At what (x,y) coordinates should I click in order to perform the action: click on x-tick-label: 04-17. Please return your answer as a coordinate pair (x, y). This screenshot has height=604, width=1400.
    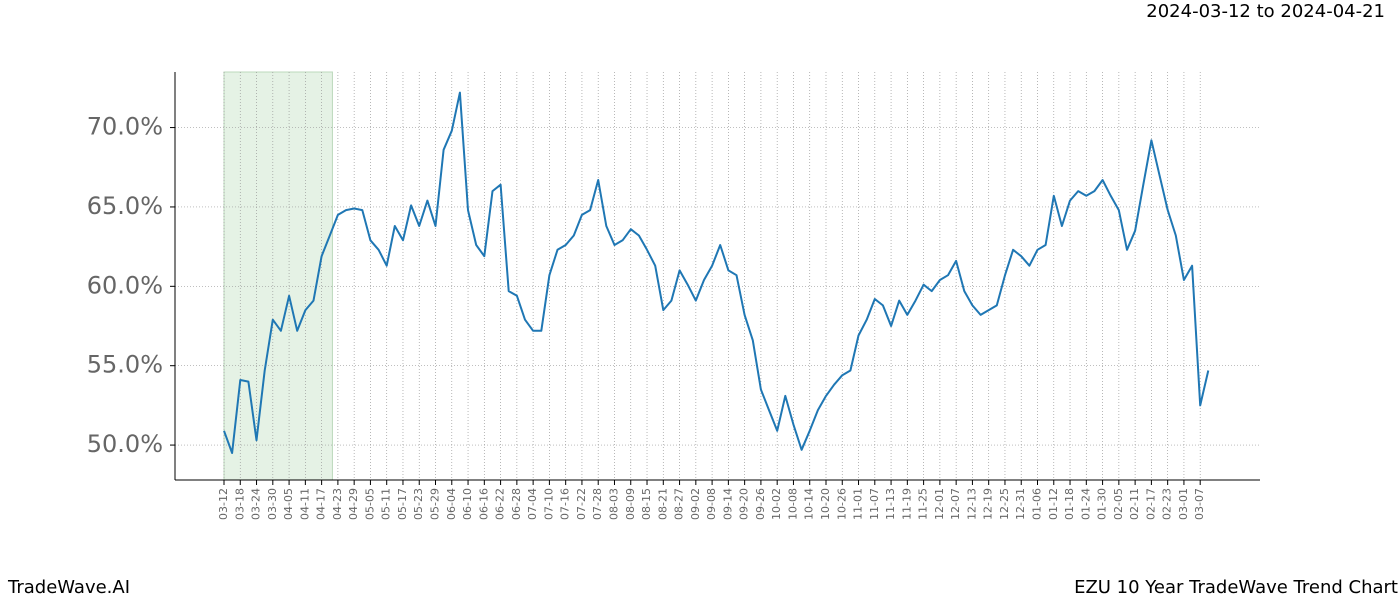
    Looking at the image, I should click on (321, 504).